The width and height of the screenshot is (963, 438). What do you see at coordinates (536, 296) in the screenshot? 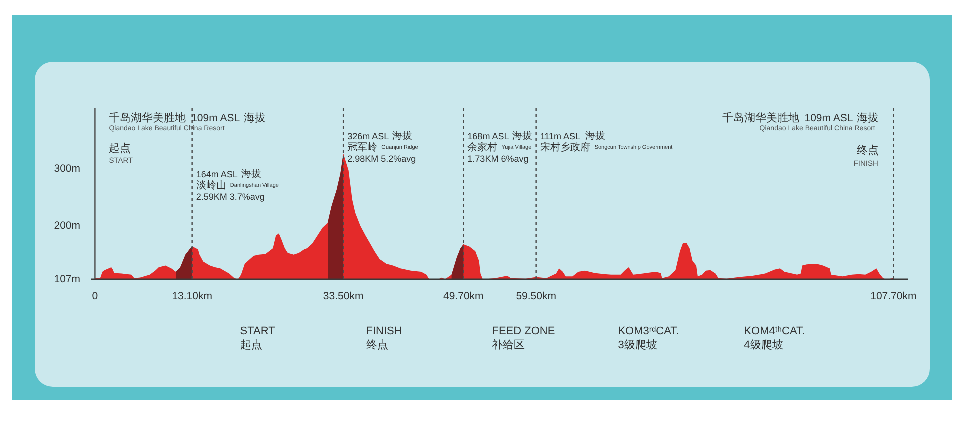
I see `x-tick-label: 59.50km` at bounding box center [536, 296].